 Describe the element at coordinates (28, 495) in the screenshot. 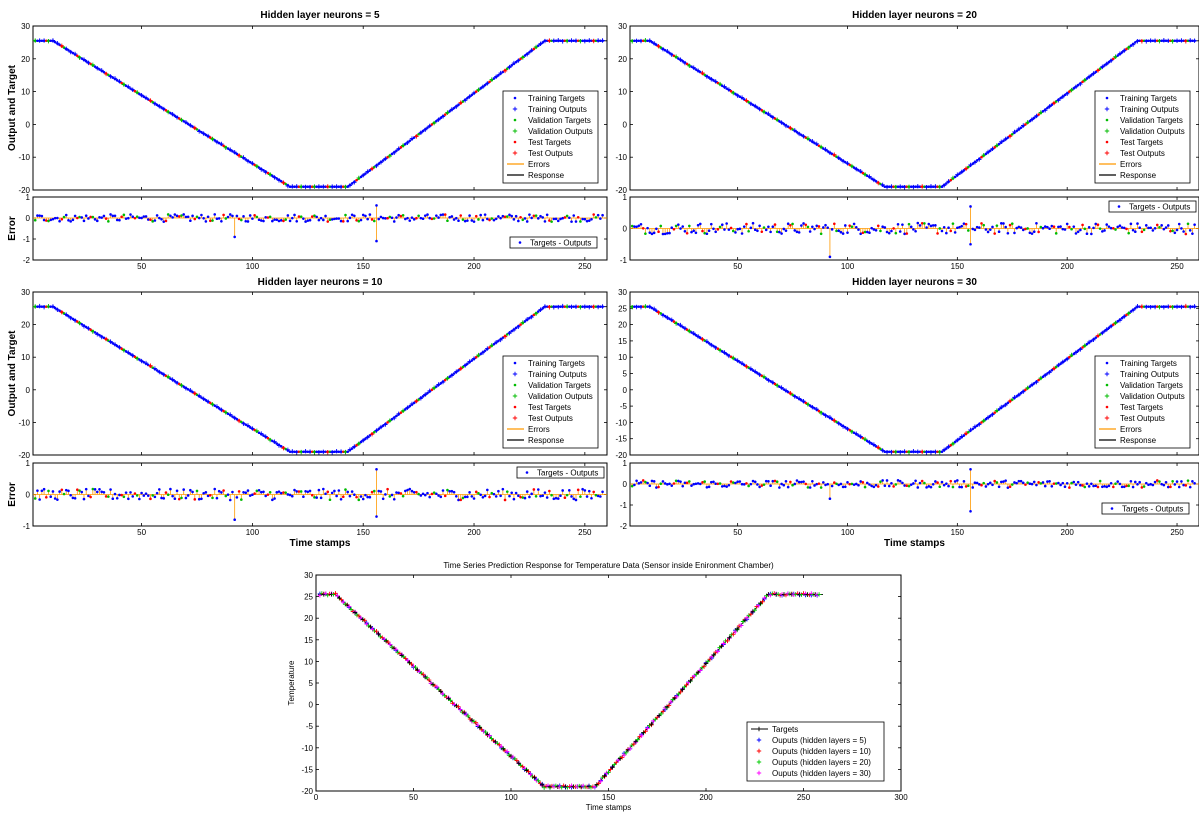

I see `panel-3-err-ytick-label: 0` at that location.